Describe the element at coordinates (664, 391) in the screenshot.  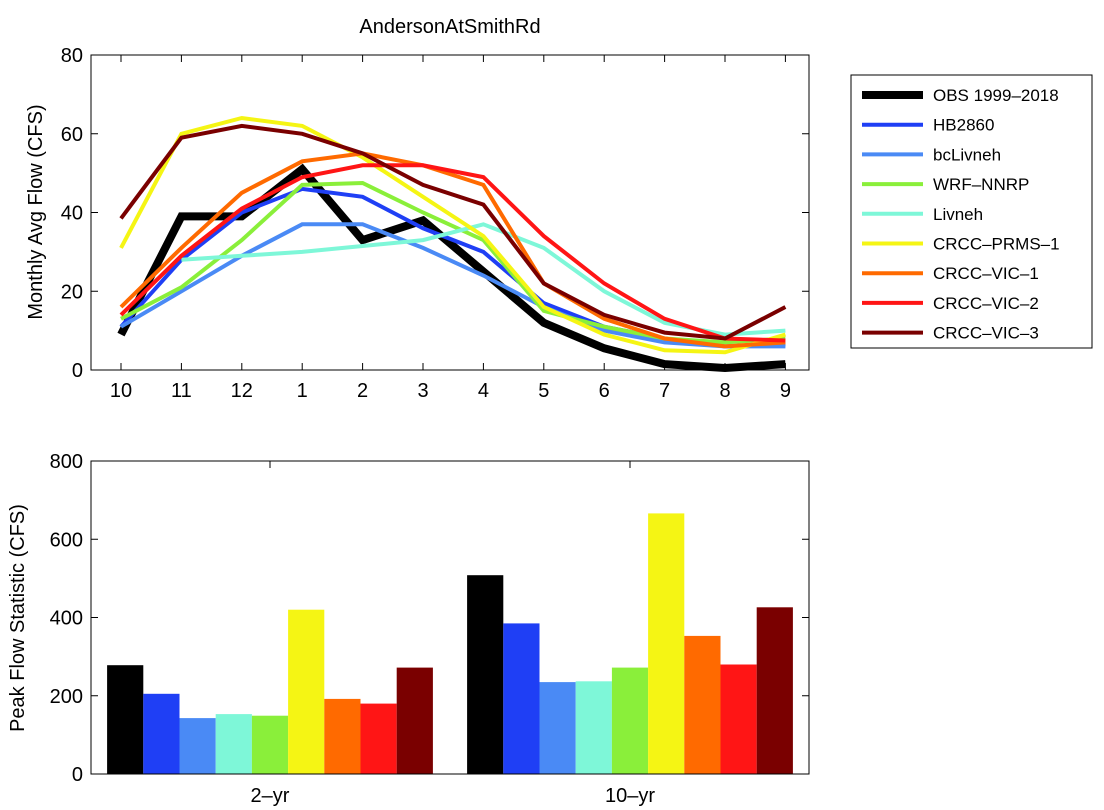
I see `x-tick-label: 7` at that location.